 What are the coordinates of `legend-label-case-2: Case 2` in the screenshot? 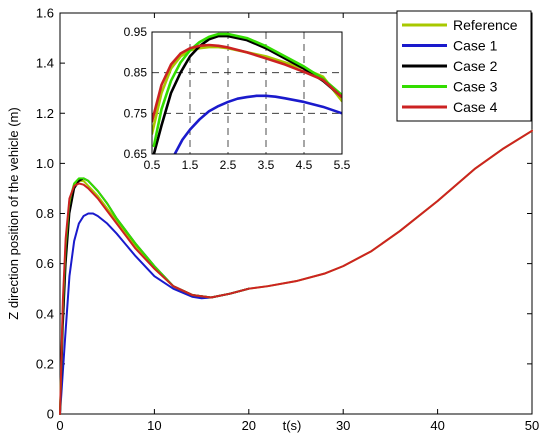 It's located at (475, 66).